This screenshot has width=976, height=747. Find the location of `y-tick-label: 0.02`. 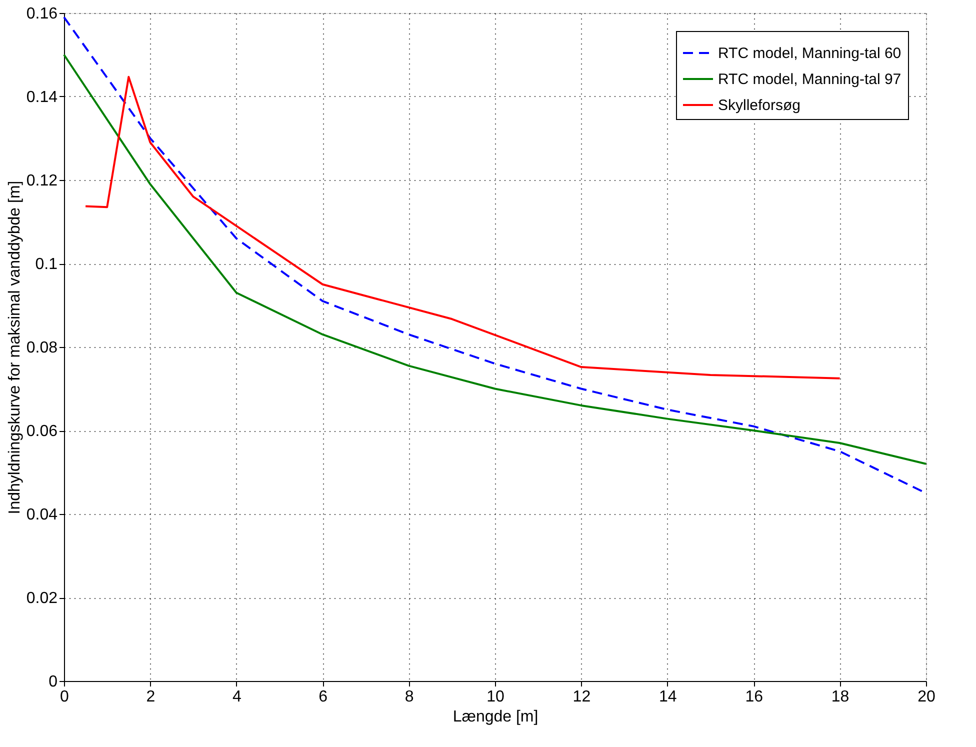

y-tick-label: 0.02 is located at coordinates (42, 598).